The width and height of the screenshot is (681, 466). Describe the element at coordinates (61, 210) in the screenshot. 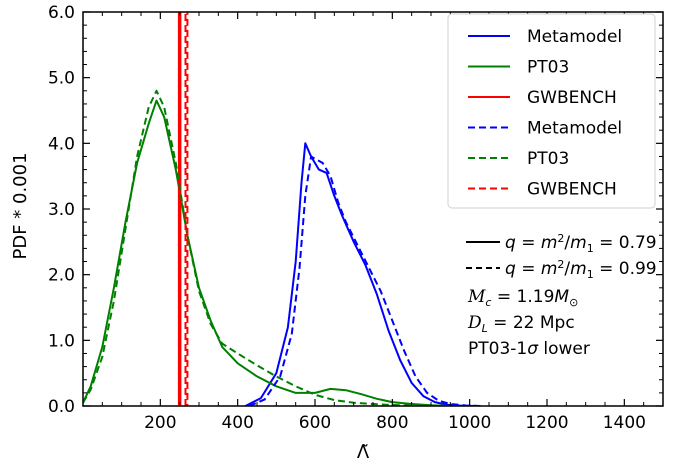

I see `y-tick-label: 3.0` at that location.